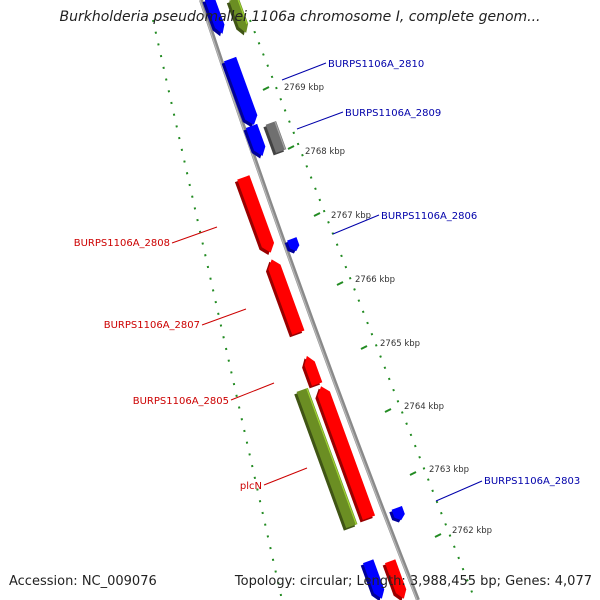  I want to click on gene-burps1106a-2810-highlight, so click(245, 86).